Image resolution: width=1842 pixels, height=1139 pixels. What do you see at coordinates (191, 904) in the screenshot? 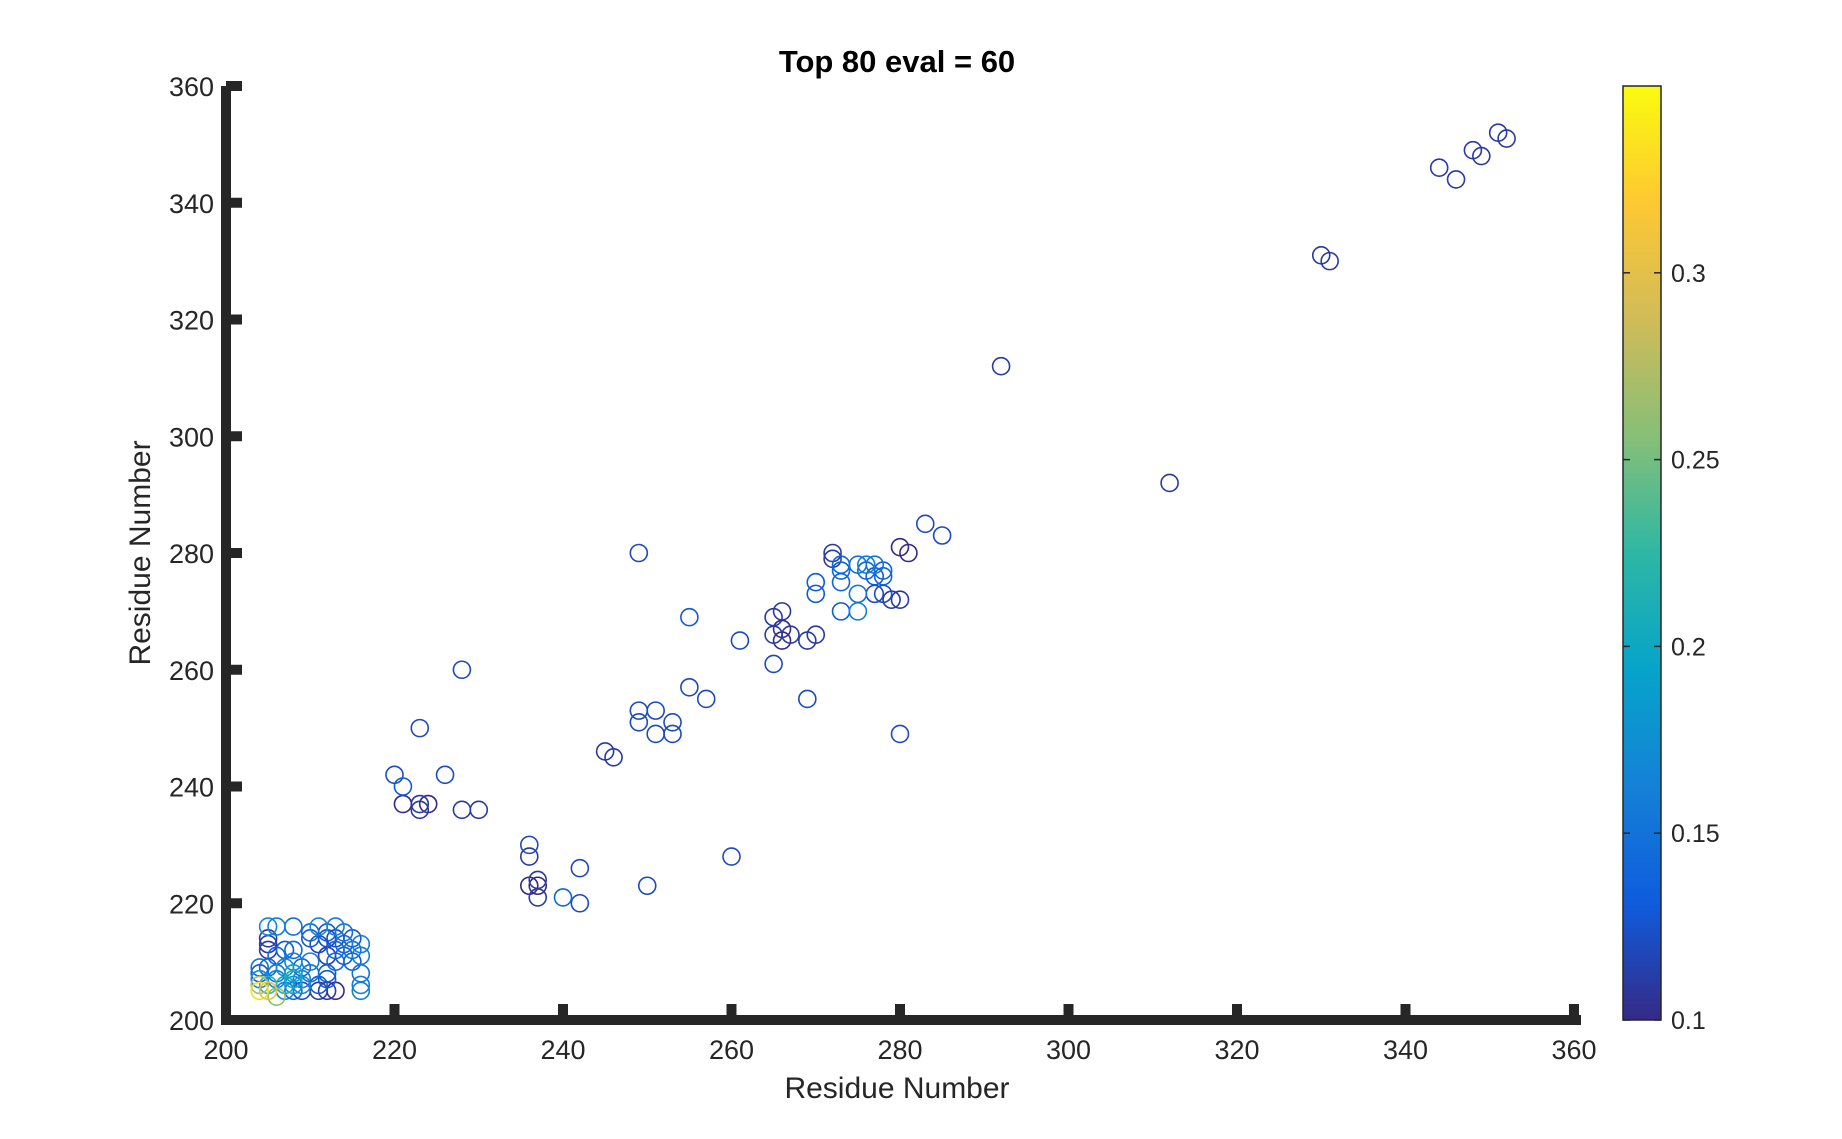
I see `y-tick-label: 220` at bounding box center [191, 904].